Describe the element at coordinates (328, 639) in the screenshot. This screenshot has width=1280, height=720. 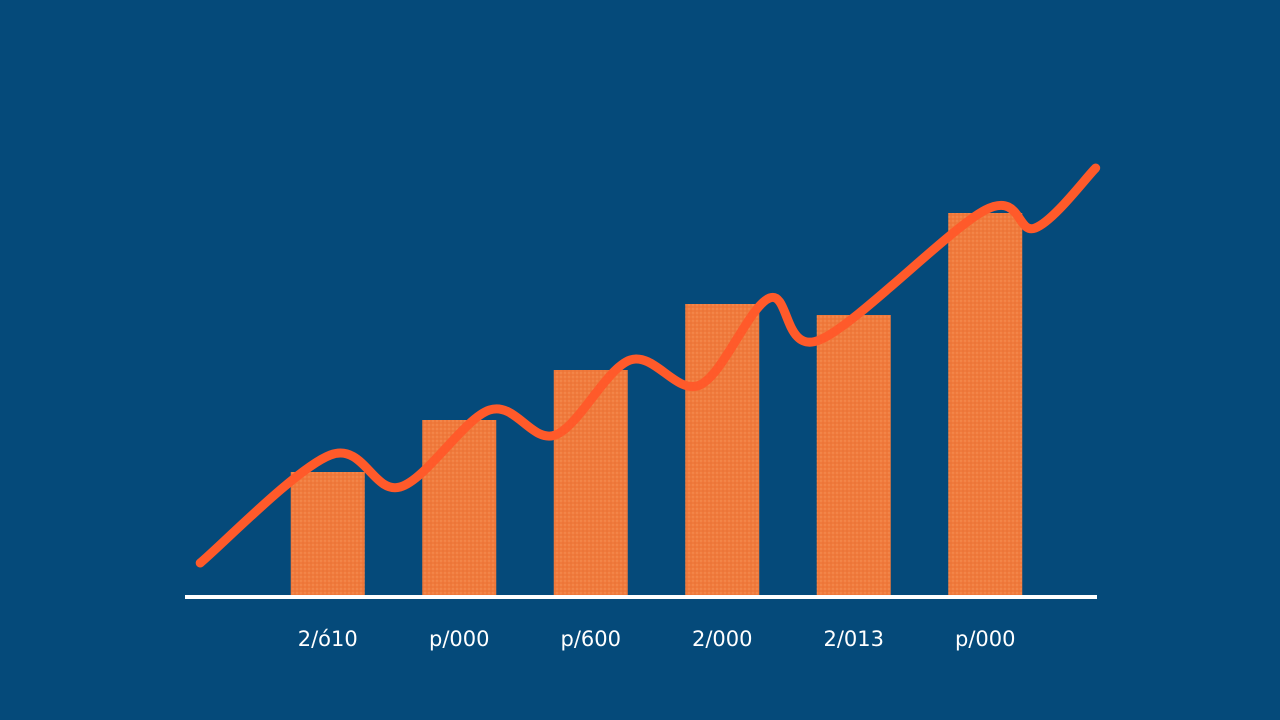
I see `x-tick-label: 2/ó10` at that location.